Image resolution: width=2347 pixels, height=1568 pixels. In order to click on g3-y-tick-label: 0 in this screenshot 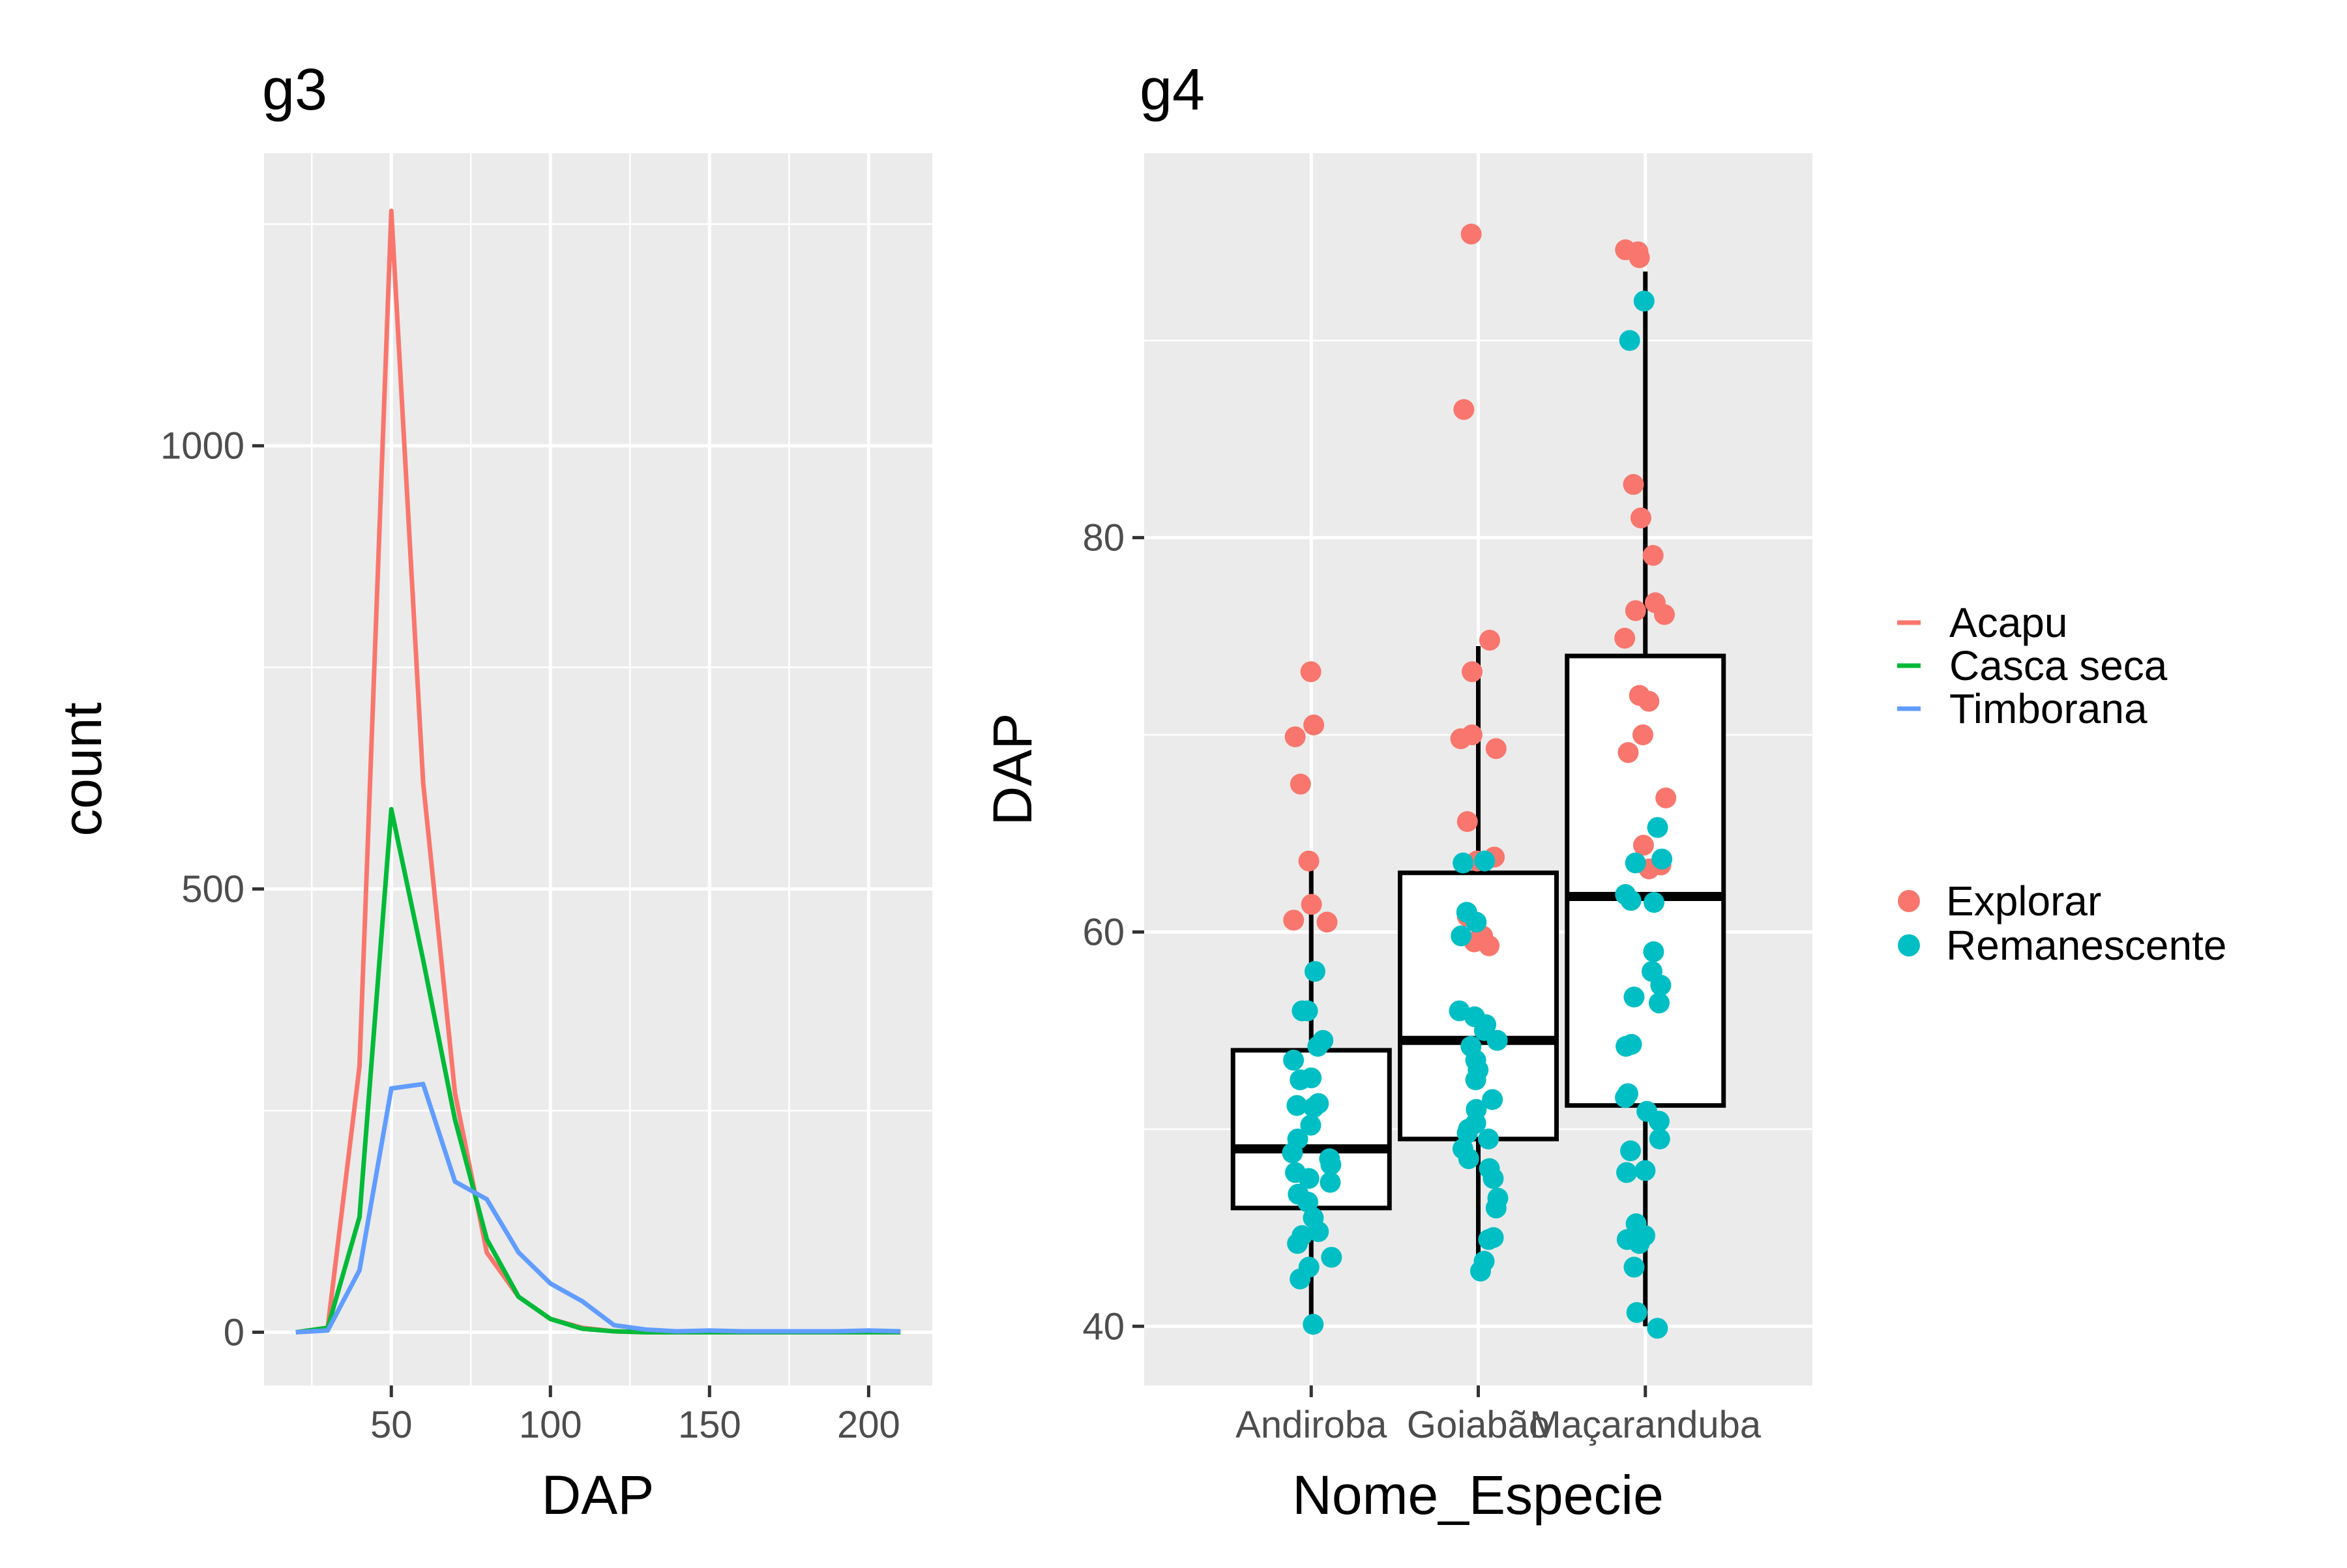, I will do `click(234, 1332)`.